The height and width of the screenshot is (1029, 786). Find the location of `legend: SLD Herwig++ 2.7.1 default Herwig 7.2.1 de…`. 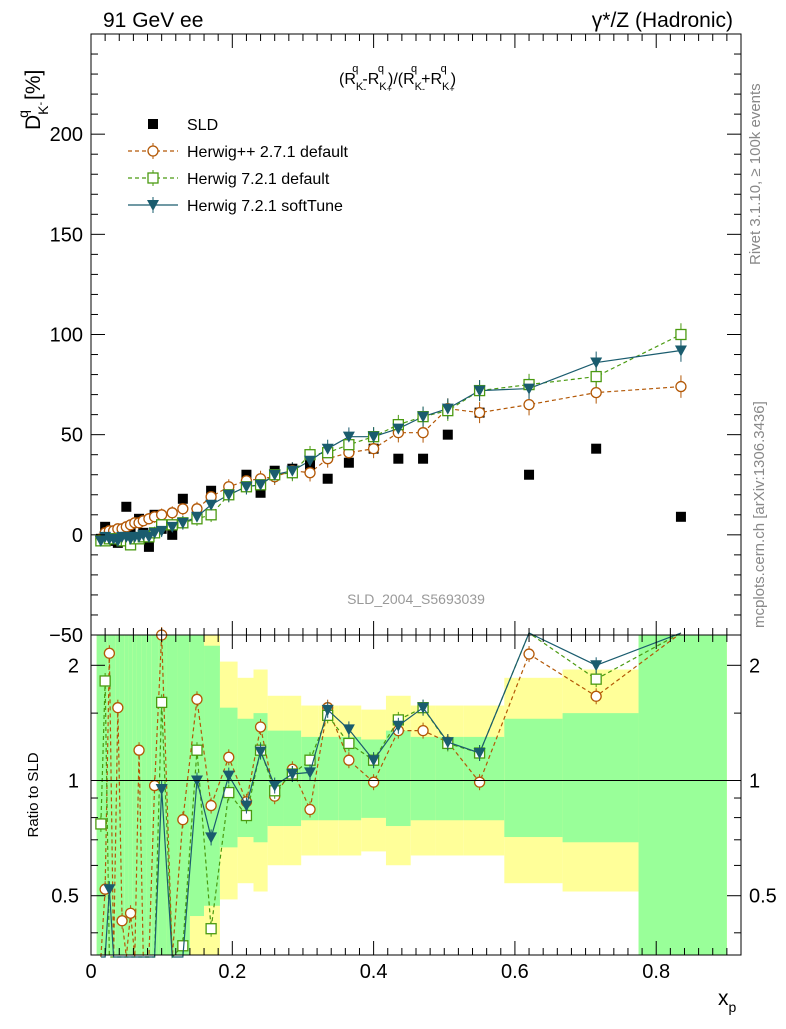

legend: SLD Herwig++ 2.7.1 default Herwig 7.2.1 de… is located at coordinates (238, 166).